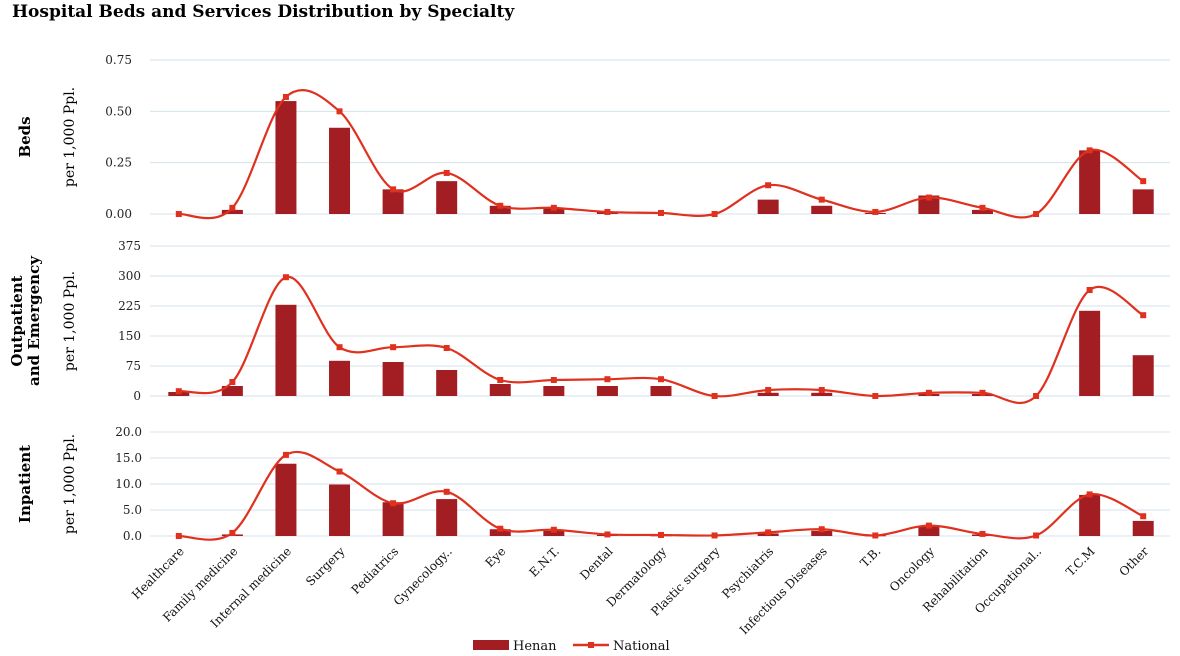 The height and width of the screenshot is (656, 1180). Describe the element at coordinates (118, 163) in the screenshot. I see `y-tick-label: 0.25` at that location.